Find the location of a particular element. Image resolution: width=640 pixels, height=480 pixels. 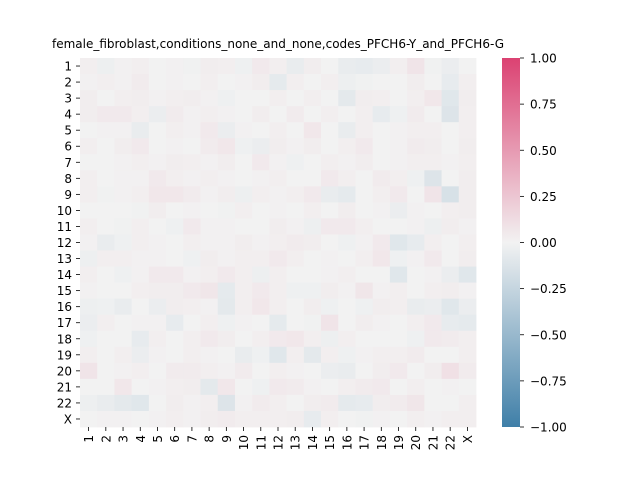

heatmap-cell-9-X is located at coordinates (467, 194).